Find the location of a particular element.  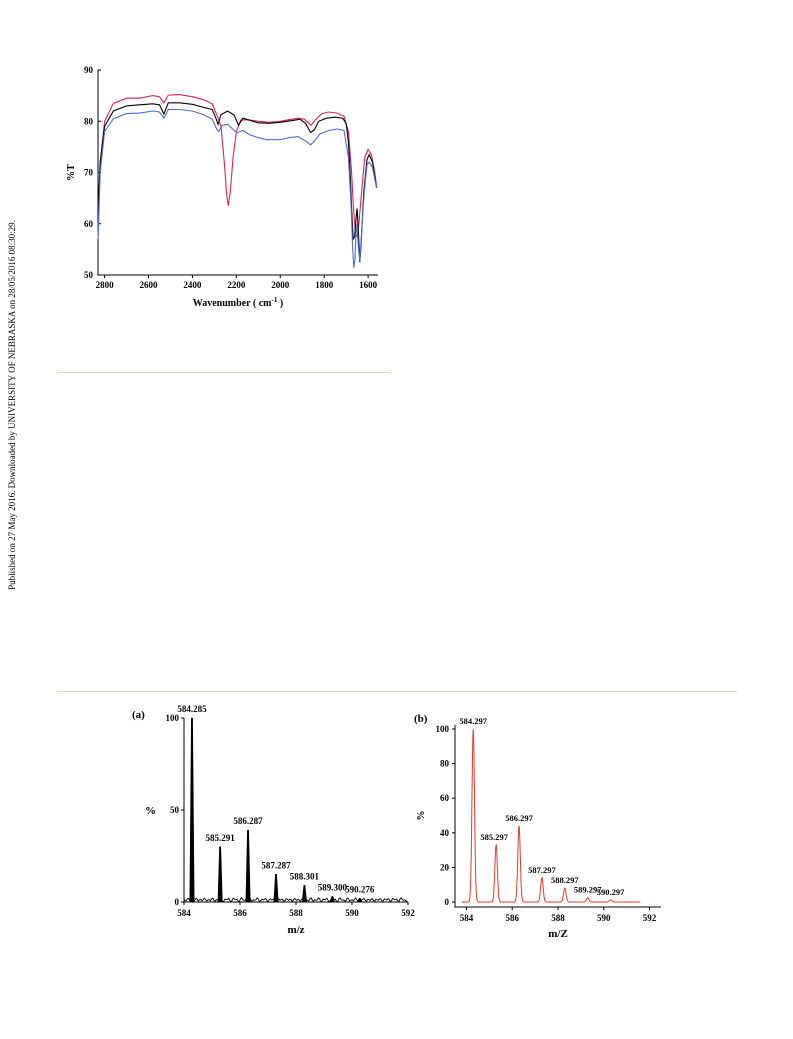

peak-label: 585.297 is located at coordinates (494, 837).